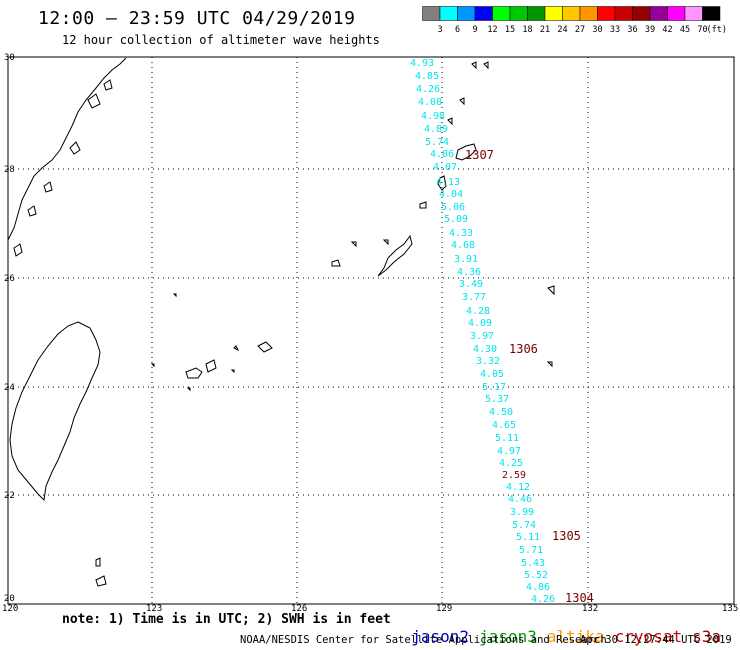 The height and width of the screenshot is (650, 740). What do you see at coordinates (510, 30) in the screenshot?
I see `colorbar-tick-label: 15` at bounding box center [510, 30].